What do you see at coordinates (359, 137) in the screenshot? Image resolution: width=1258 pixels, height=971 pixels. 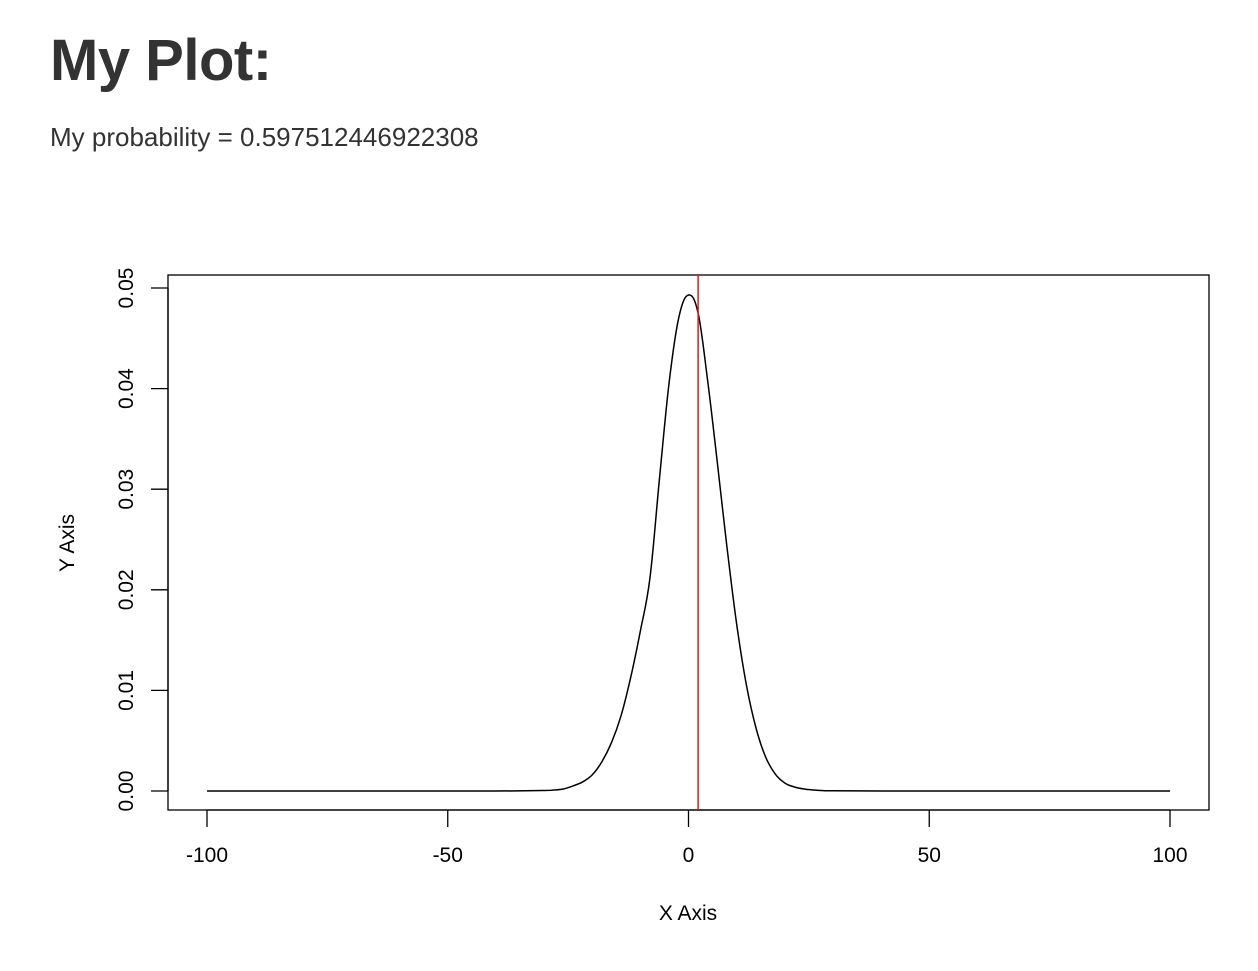 I see `probability-value: 0.597512446922308` at bounding box center [359, 137].